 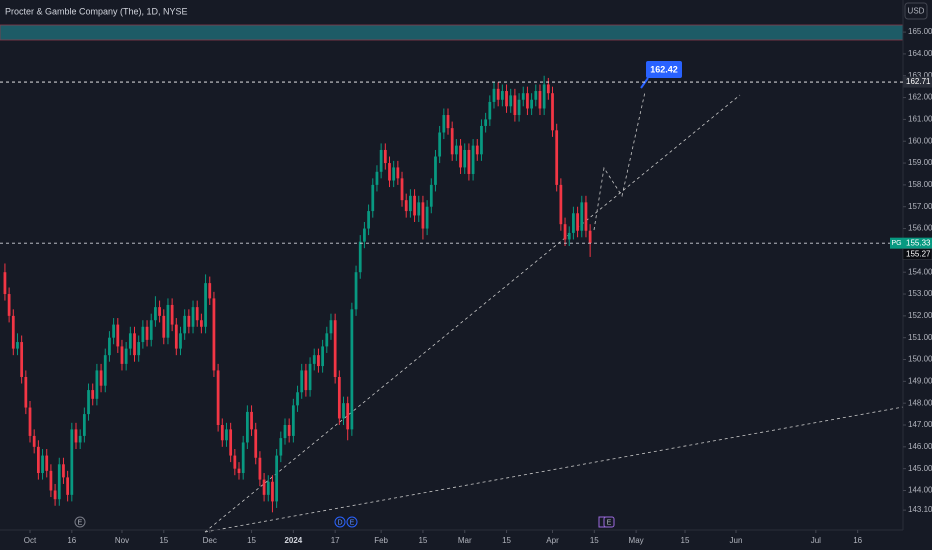 What do you see at coordinates (920, 271) in the screenshot?
I see `y-tick-label: 154.00` at bounding box center [920, 271].